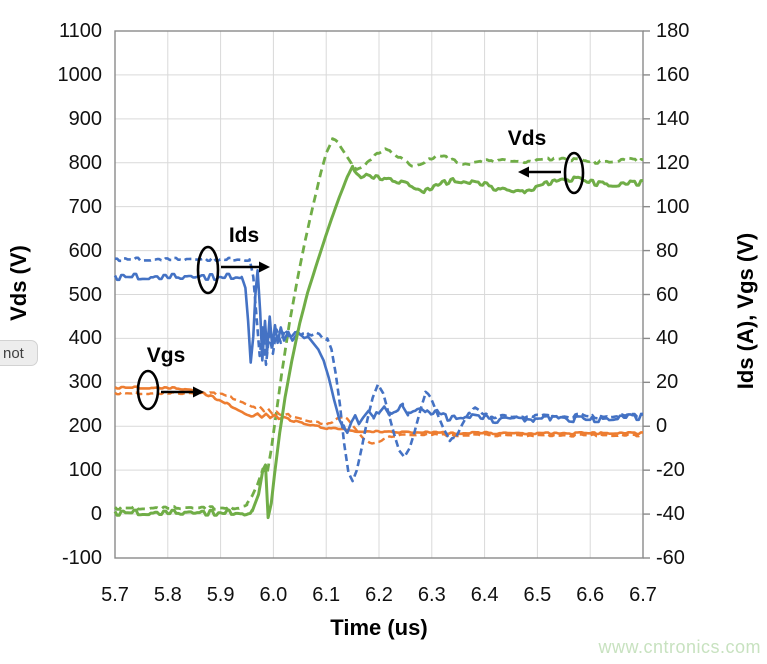 The width and height of the screenshot is (767, 664). What do you see at coordinates (273, 595) in the screenshot?
I see `x-axis-tick-label: 6.0` at bounding box center [273, 595].